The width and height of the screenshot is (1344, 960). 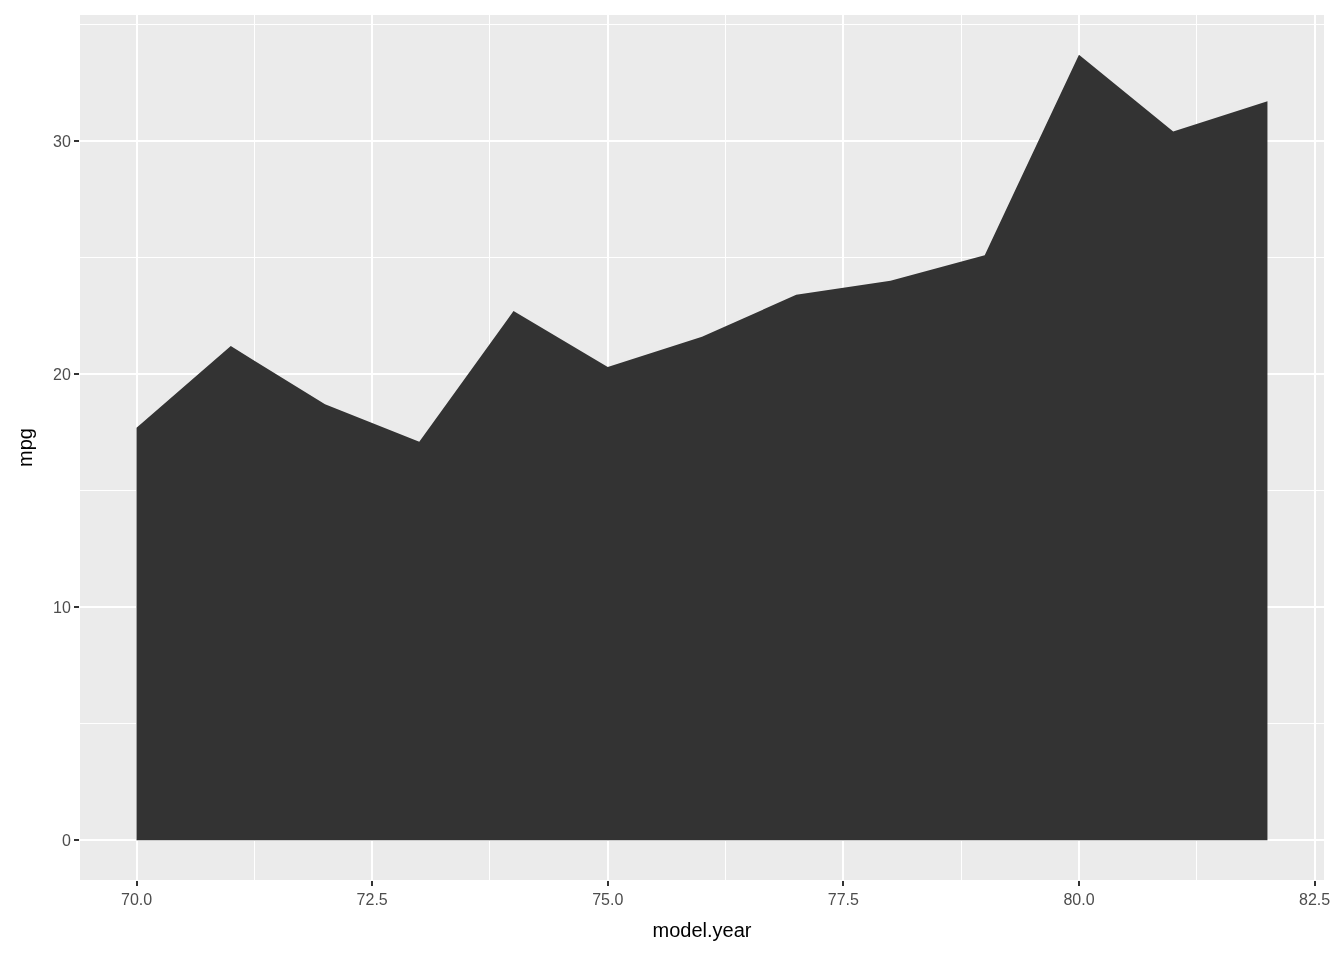 I want to click on y-tick-label: 0, so click(x=66, y=840).